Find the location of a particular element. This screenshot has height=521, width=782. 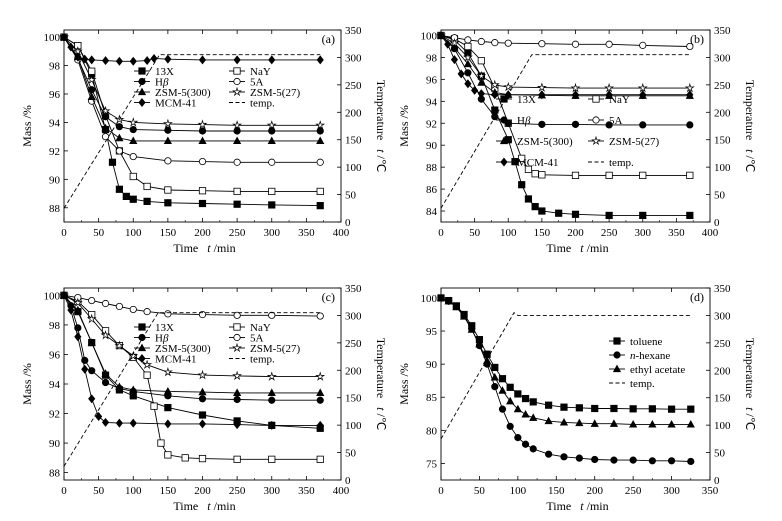

legend-label-1: NaY is located at coordinates (260, 328).